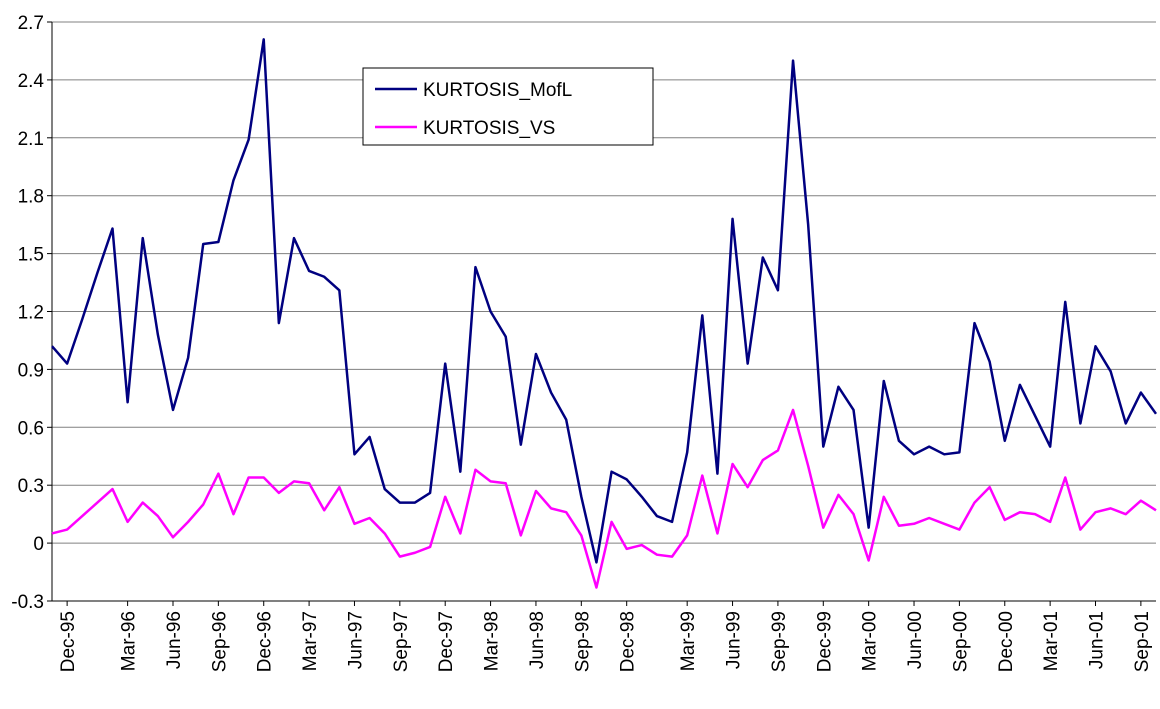 This screenshot has height=709, width=1160. What do you see at coordinates (492, 641) in the screenshot?
I see `x-tick-label: Mar-98` at bounding box center [492, 641].